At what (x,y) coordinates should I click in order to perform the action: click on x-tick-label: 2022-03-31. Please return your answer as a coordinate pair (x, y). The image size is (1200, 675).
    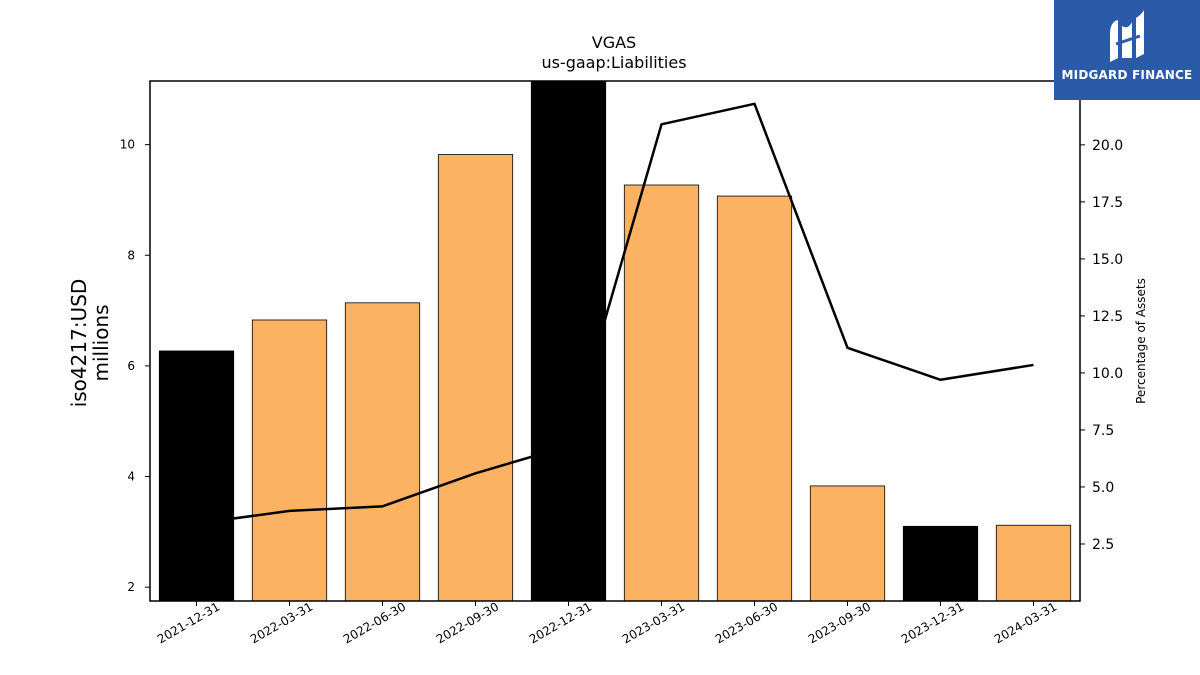
    Looking at the image, I should click on (281, 622).